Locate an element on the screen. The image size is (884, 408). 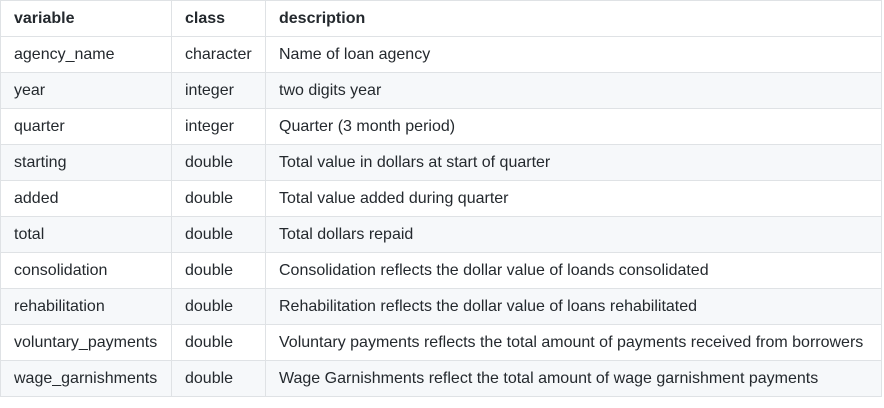
cell-description: two digits year is located at coordinates (573, 90).